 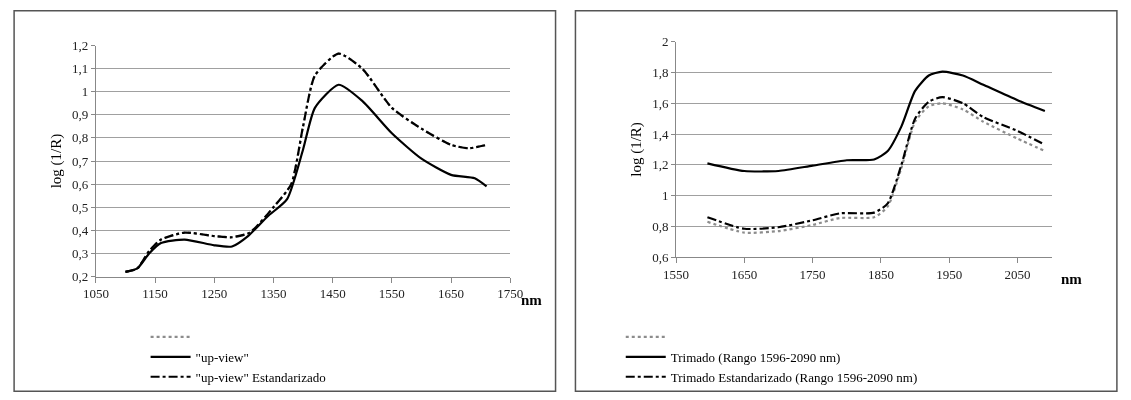 I want to click on y-tick-label: 0,4, so click(x=80, y=230).